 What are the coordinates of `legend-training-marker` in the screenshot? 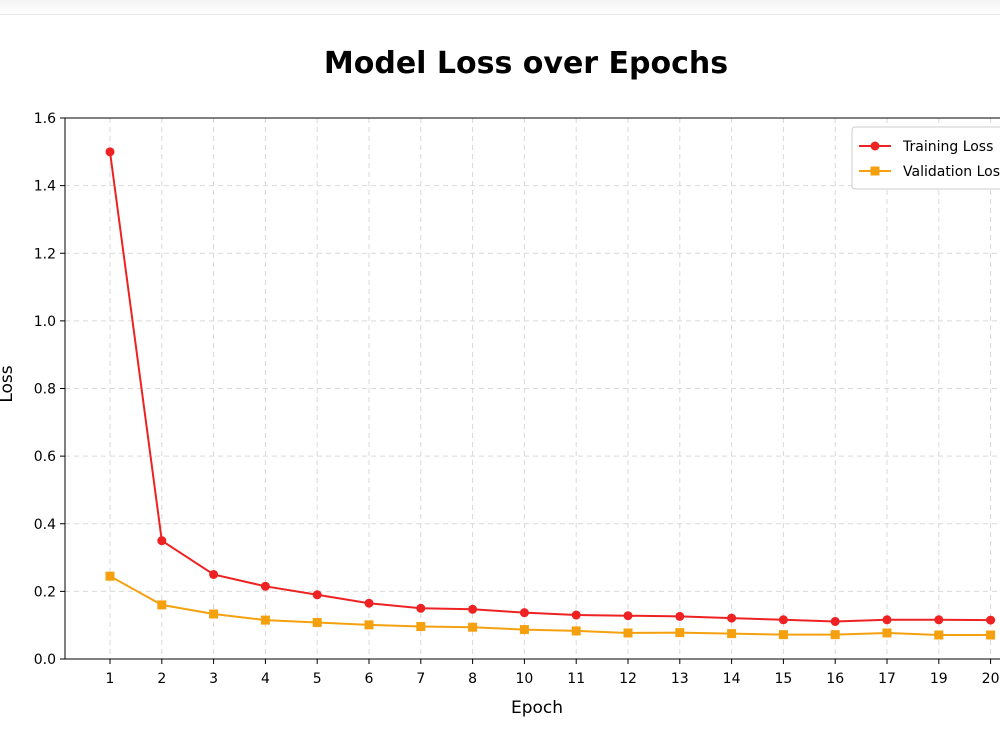 It's located at (875, 146).